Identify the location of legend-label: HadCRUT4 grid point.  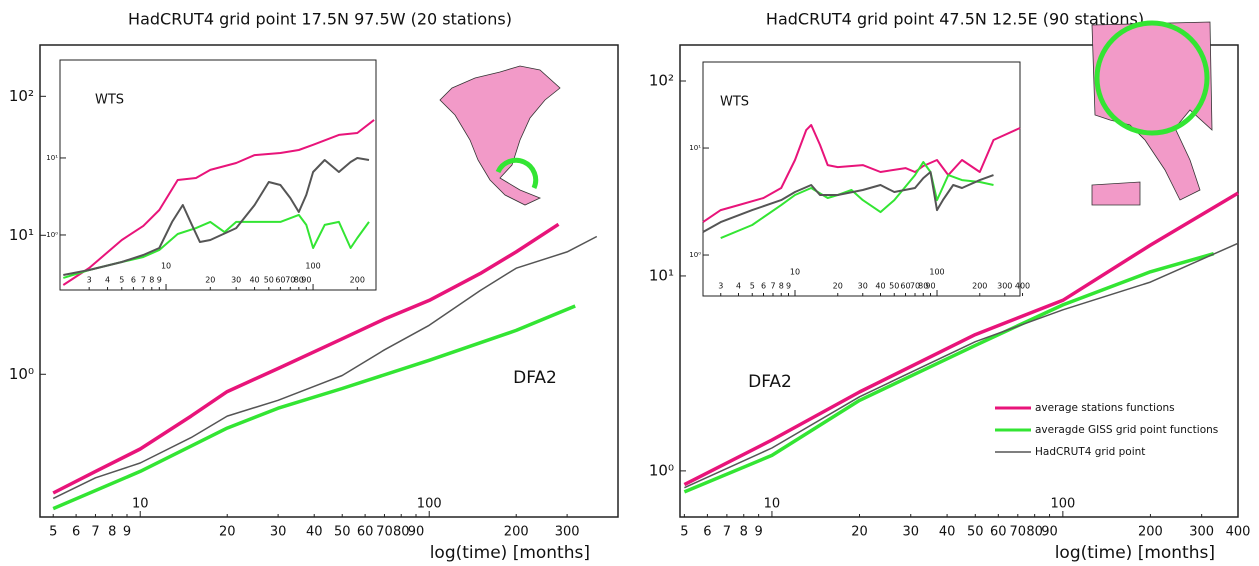
(1090, 452).